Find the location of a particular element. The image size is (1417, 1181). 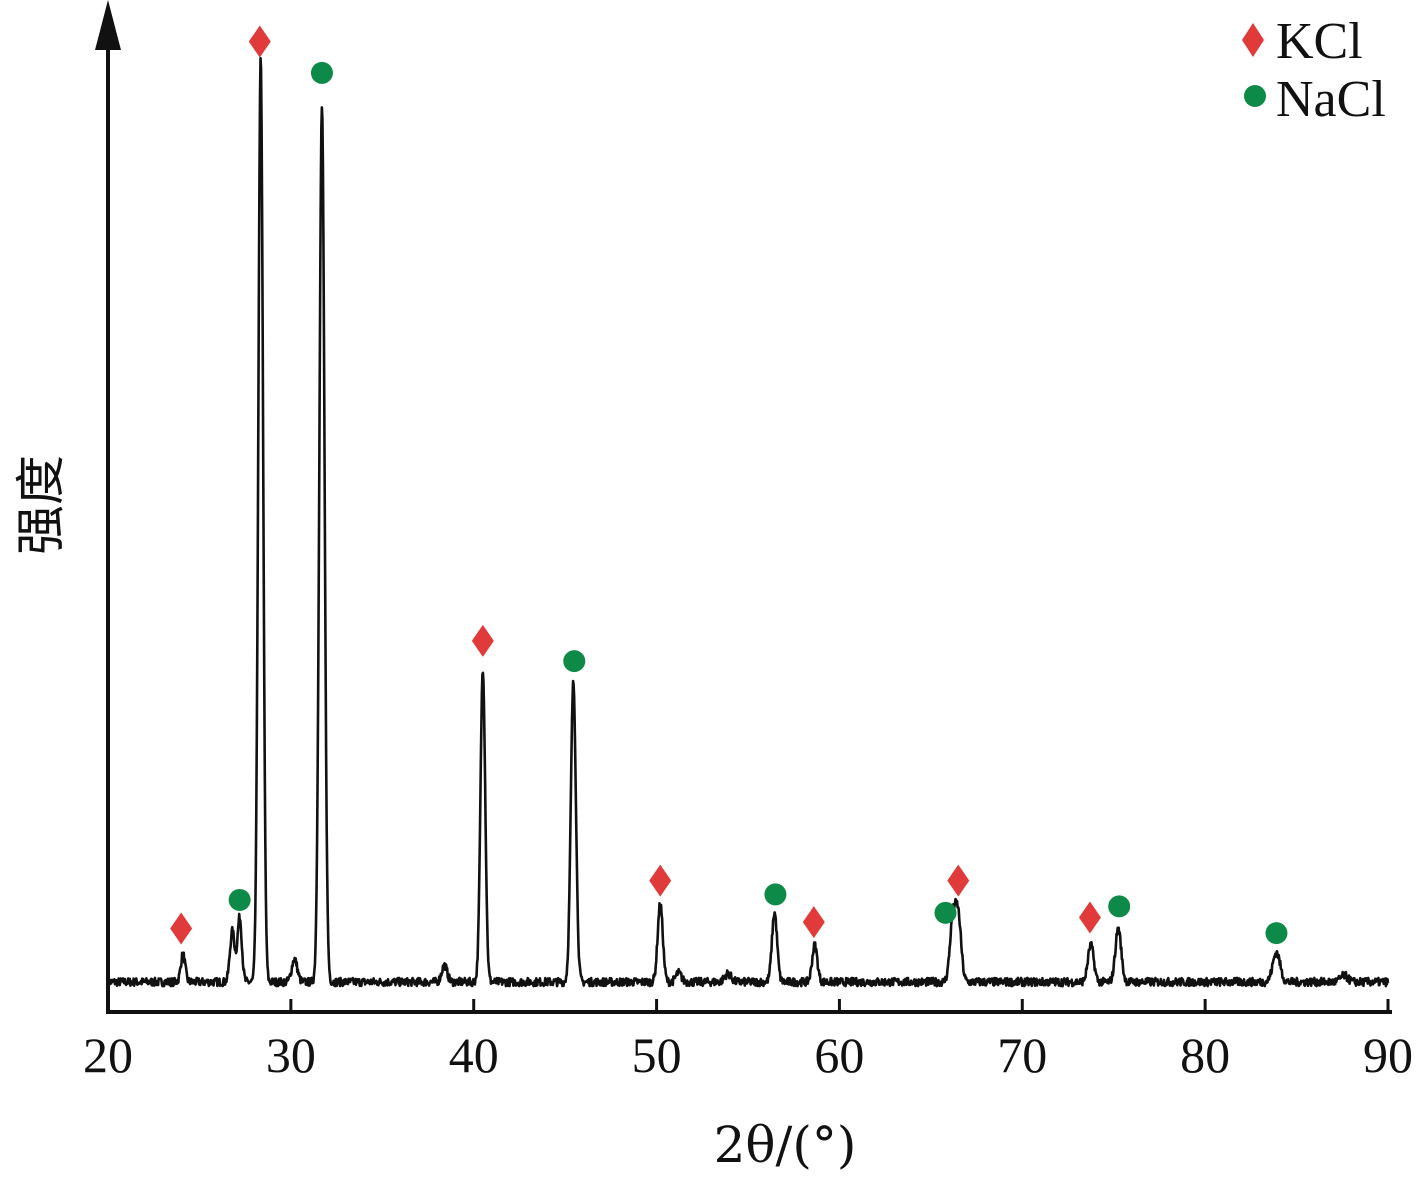

legend-nacl-circle-icon is located at coordinates (1255, 96).